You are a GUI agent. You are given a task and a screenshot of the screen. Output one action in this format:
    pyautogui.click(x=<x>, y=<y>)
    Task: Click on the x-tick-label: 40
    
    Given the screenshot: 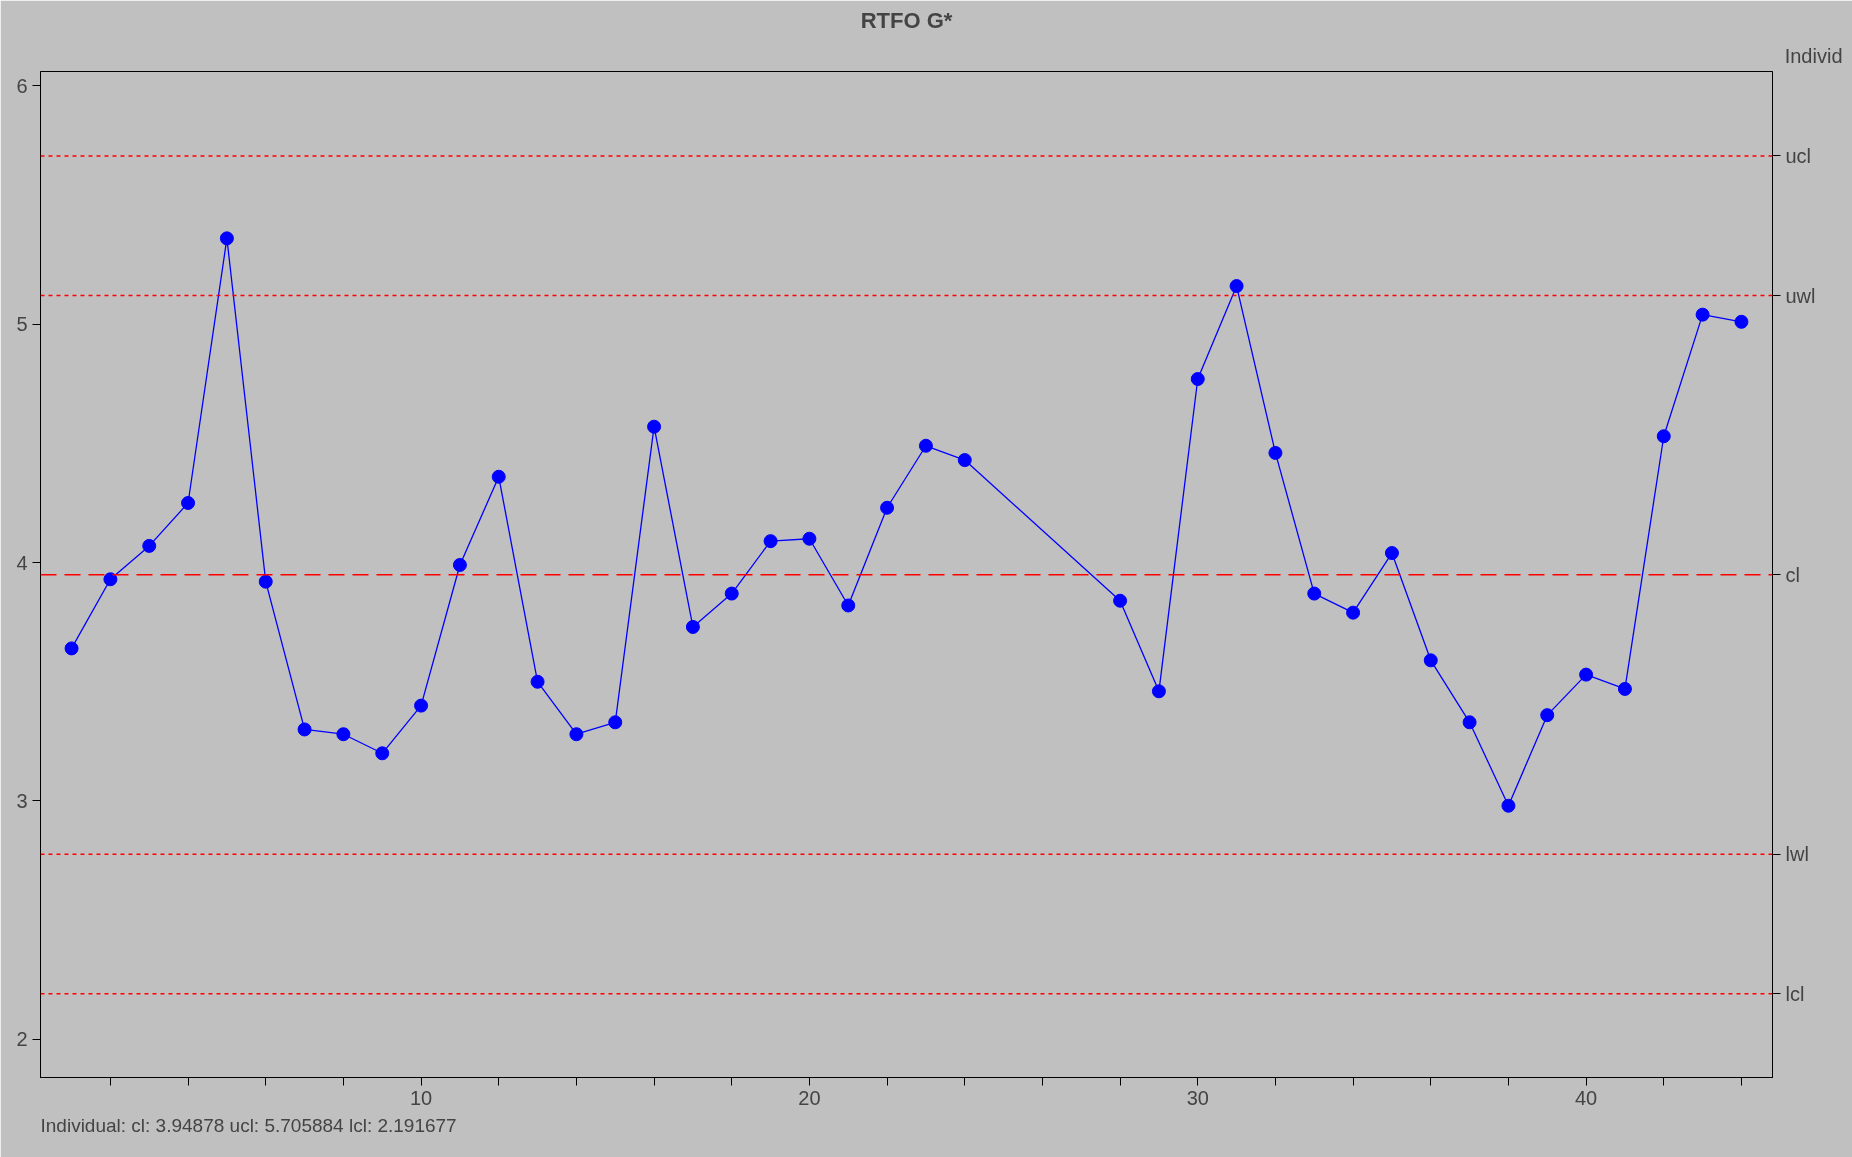 What is the action you would take?
    pyautogui.click(x=1586, y=1097)
    